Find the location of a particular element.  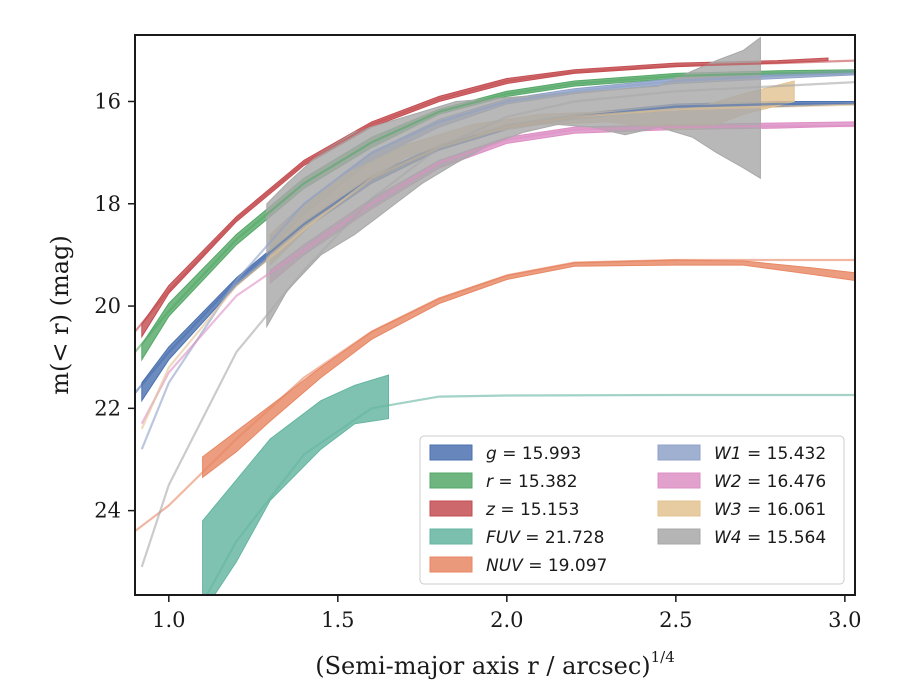

x-tick-label: 2.0 is located at coordinates (506, 620).